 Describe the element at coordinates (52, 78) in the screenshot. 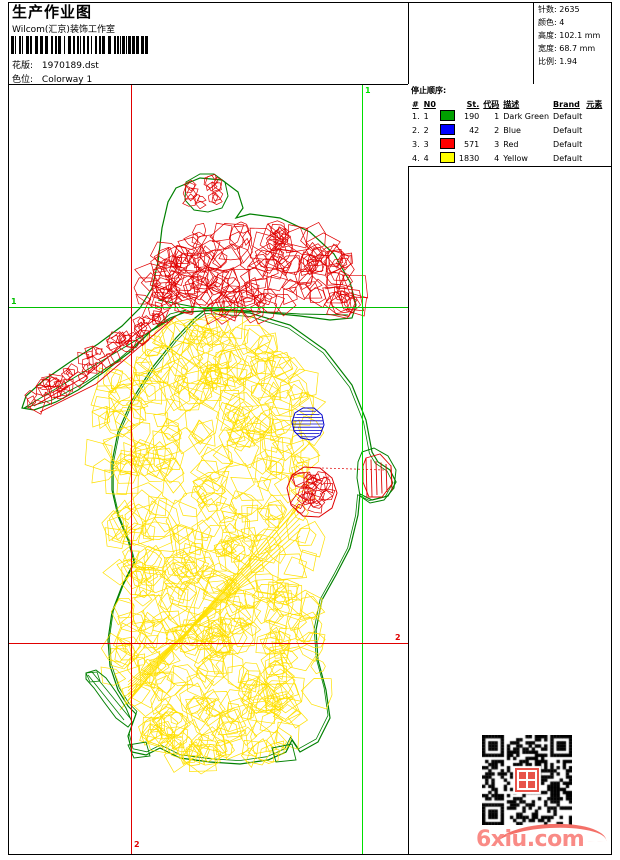

I see `colorway-row: 色位: Colorway 1` at that location.